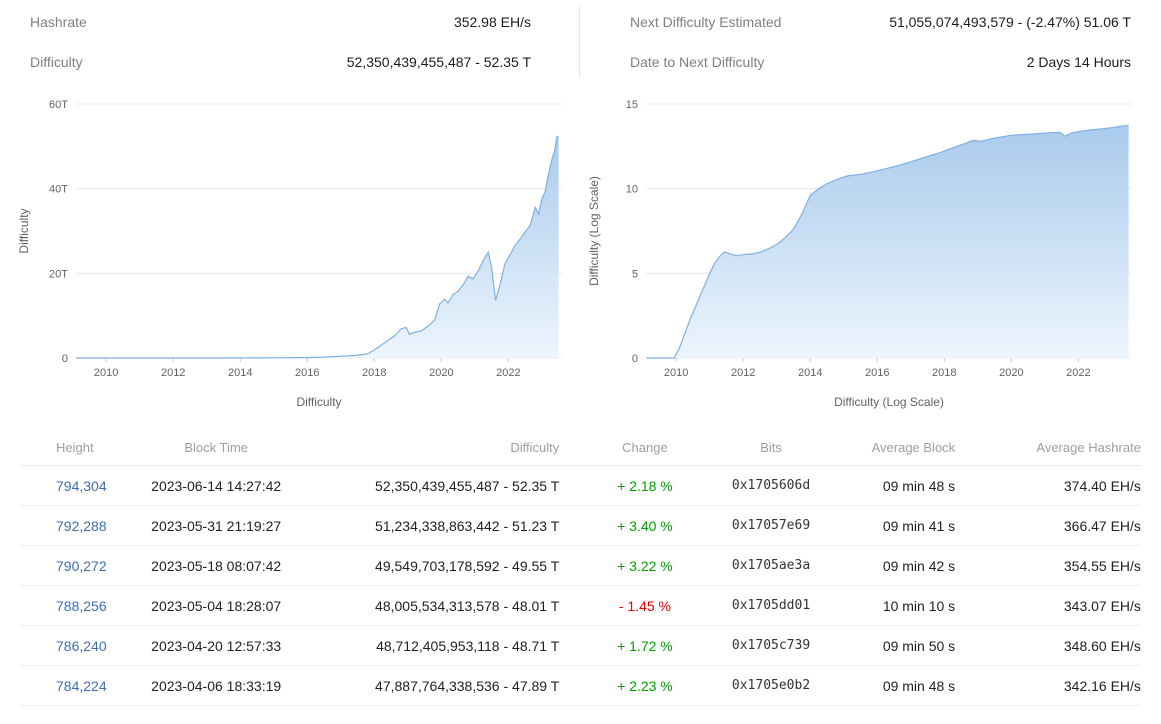  Describe the element at coordinates (56, 62) in the screenshot. I see `stat-difficulty-label: Difficulty` at that location.